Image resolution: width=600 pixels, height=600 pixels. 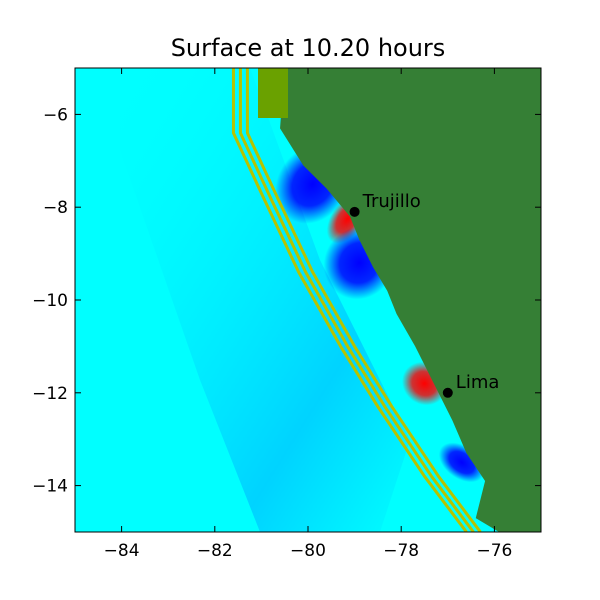 What do you see at coordinates (50, 394) in the screenshot?
I see `y-tick-label: −12` at bounding box center [50, 394].